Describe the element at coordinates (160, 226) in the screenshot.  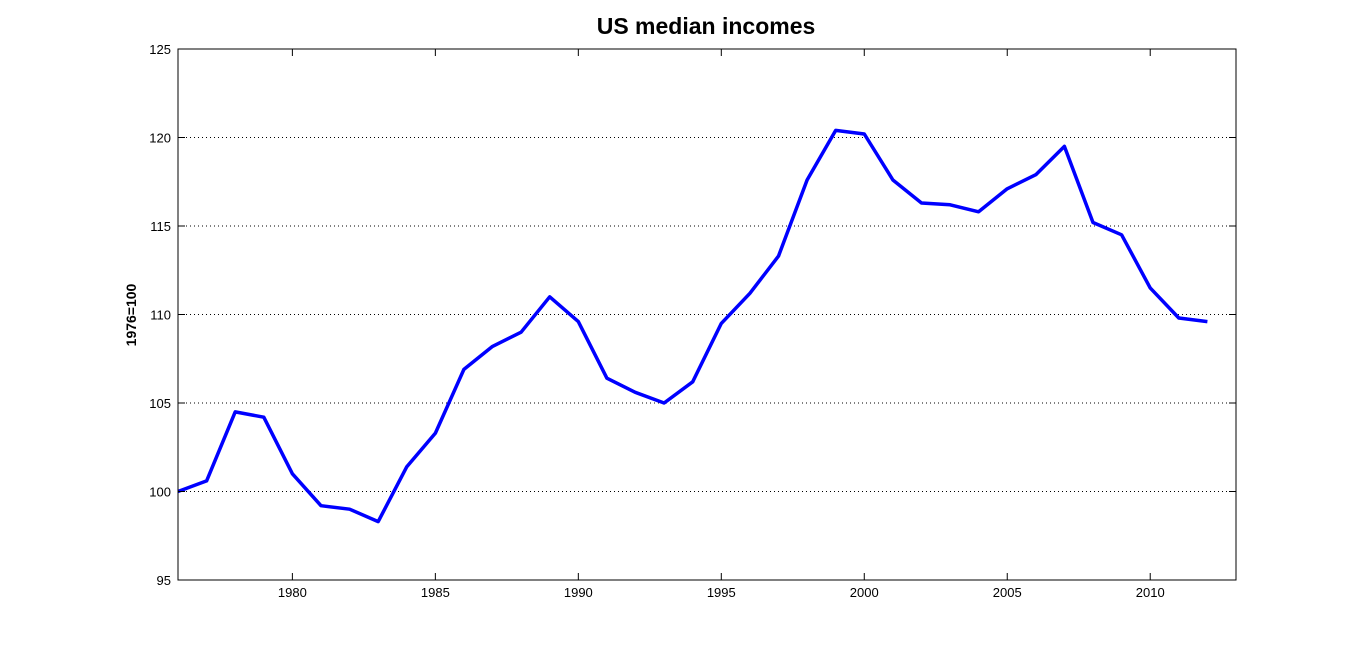
I see `y-tick-label-115: 115` at that location.